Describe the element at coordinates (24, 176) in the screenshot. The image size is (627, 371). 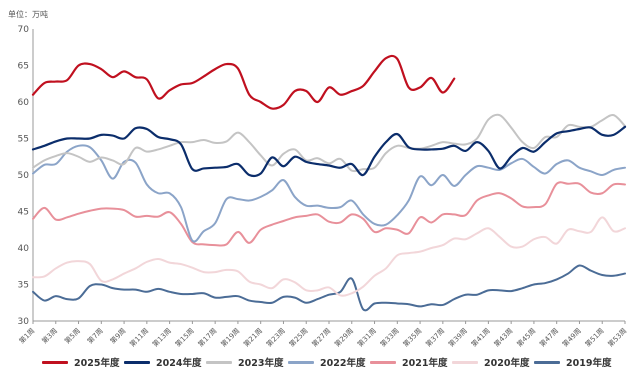
I see `y-tick-label: 50` at that location.